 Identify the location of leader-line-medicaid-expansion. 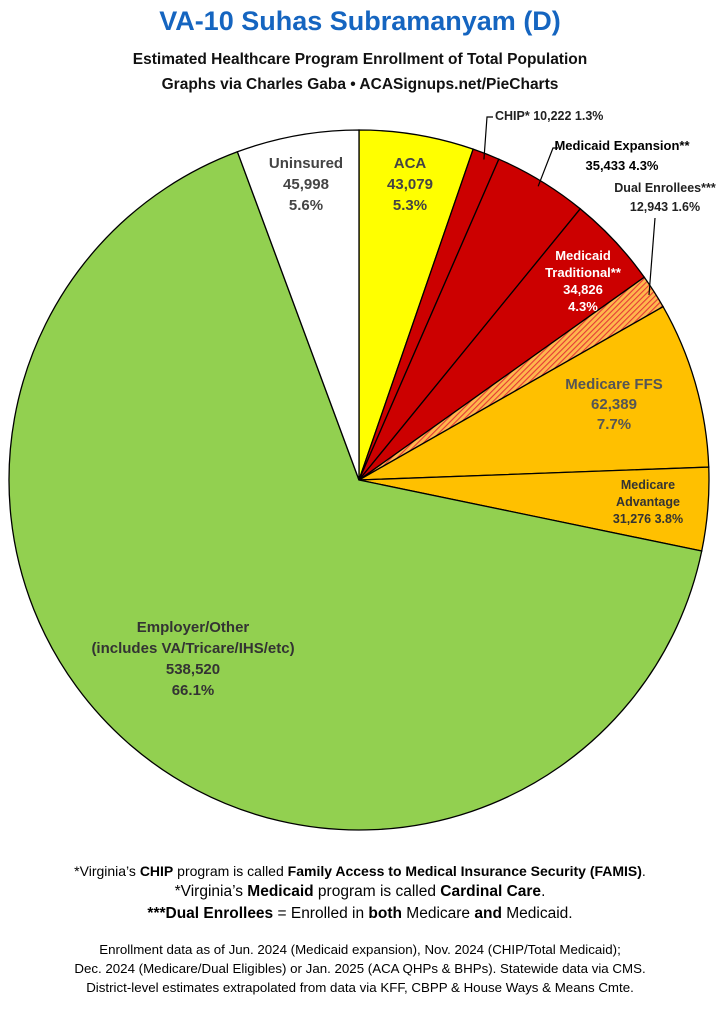
(547, 167).